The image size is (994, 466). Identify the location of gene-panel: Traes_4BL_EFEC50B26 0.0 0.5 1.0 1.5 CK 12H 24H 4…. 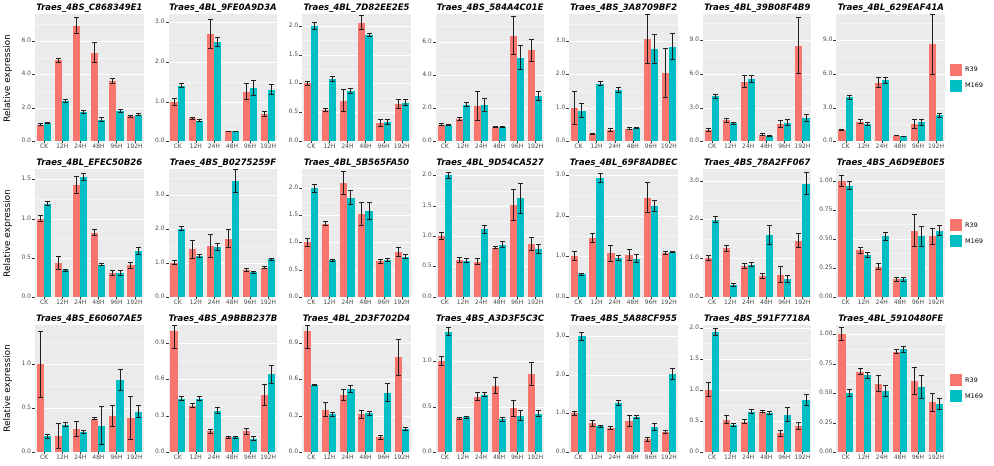
(82, 232).